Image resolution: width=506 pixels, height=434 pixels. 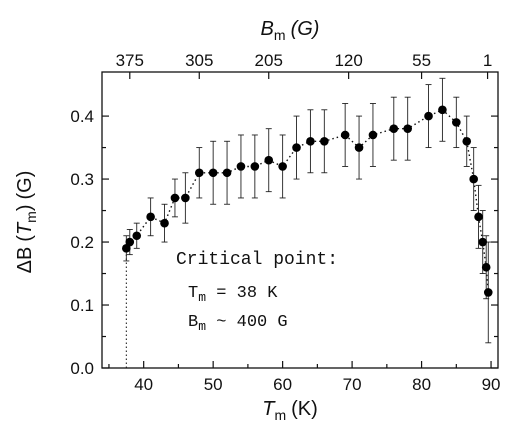 I want to click on annotation-heading: Critical point:, so click(x=257, y=260).